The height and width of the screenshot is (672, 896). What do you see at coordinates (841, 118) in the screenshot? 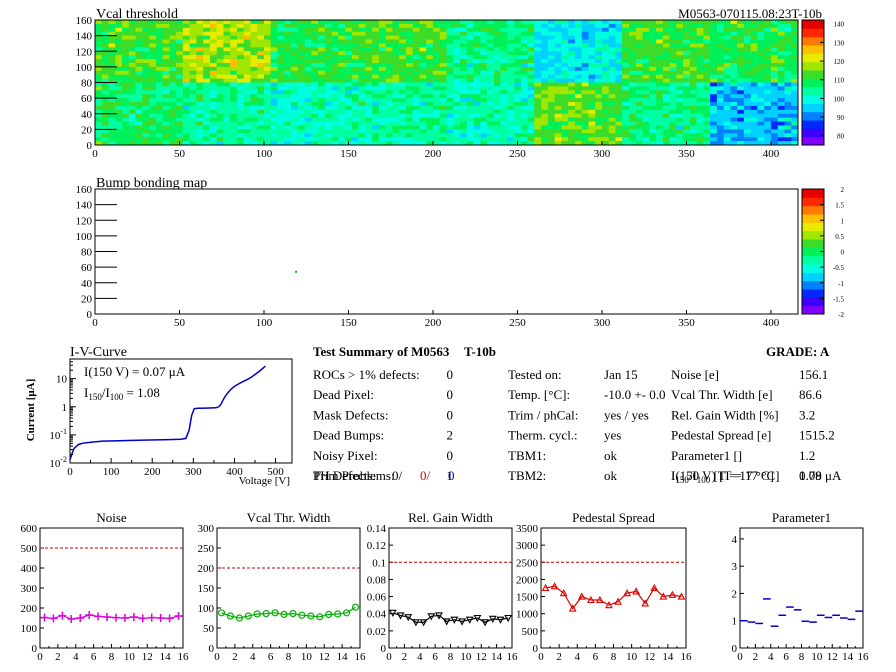
I see `vcal-colorbar-tick-label: 90` at bounding box center [841, 118].